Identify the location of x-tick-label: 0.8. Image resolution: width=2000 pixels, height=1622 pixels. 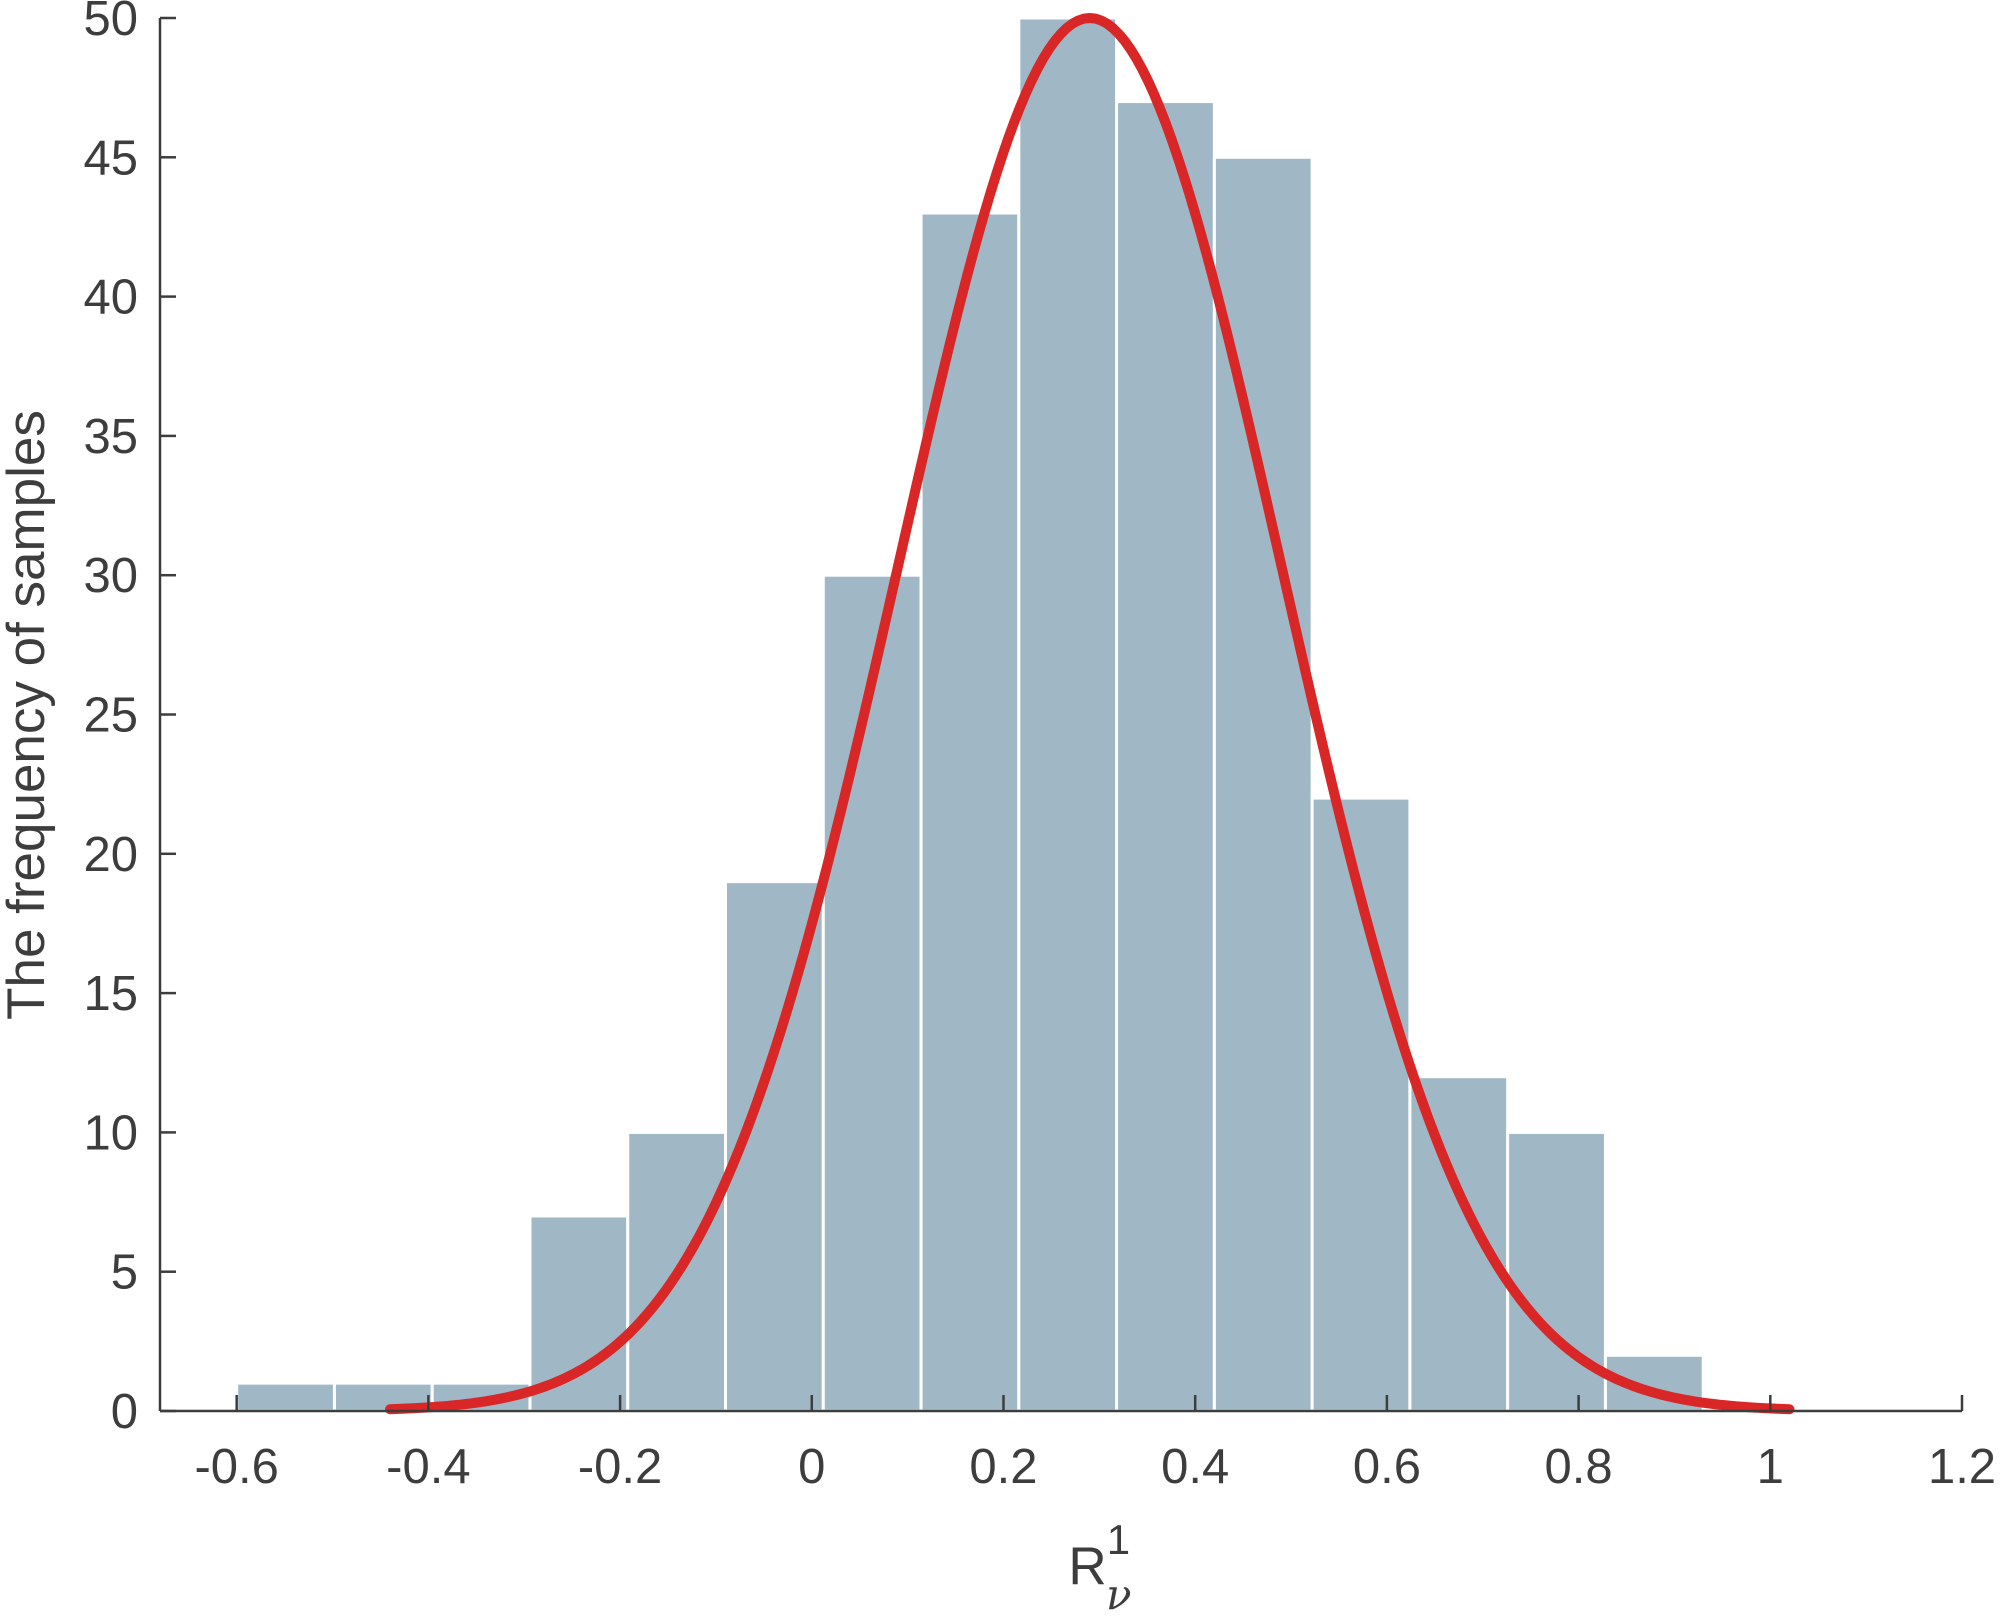
(1579, 1467).